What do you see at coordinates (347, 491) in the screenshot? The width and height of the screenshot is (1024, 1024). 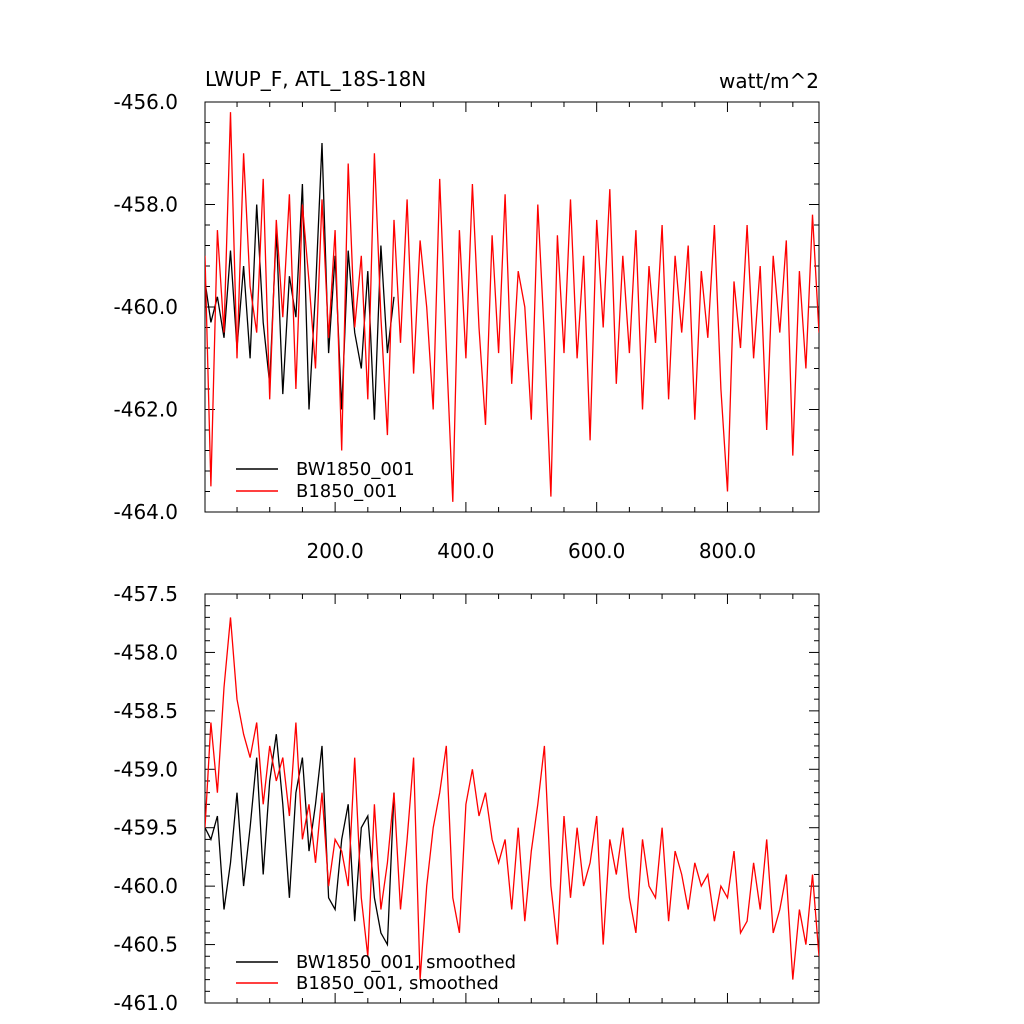 I see `legend-label: B1850_001` at bounding box center [347, 491].